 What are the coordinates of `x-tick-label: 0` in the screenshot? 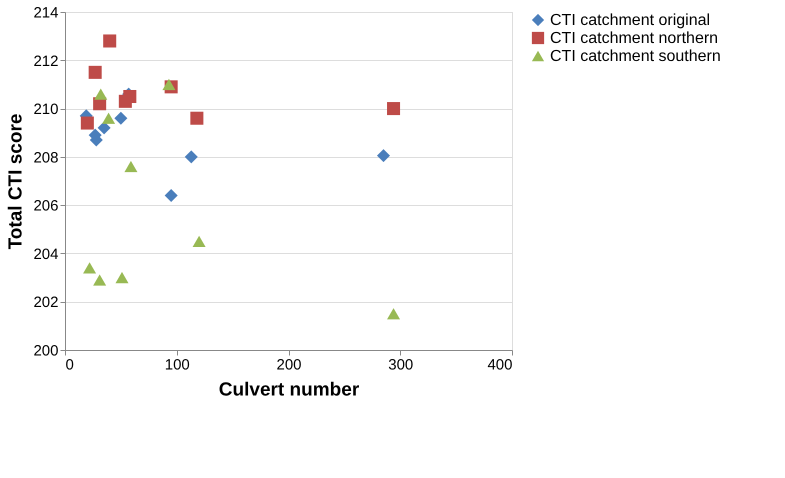 It's located at (70, 365).